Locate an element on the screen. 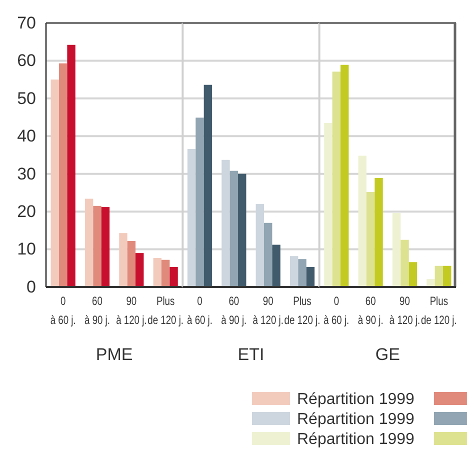 This screenshot has height=449, width=467. x-axis-title: PME is located at coordinates (114, 354).